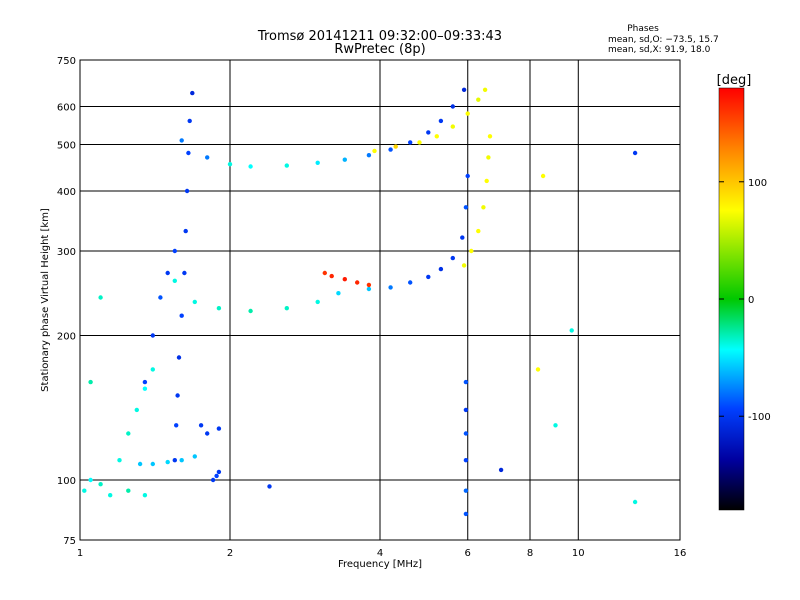 The width and height of the screenshot is (800, 600). I want to click on y-tick-label: 500, so click(66, 146).